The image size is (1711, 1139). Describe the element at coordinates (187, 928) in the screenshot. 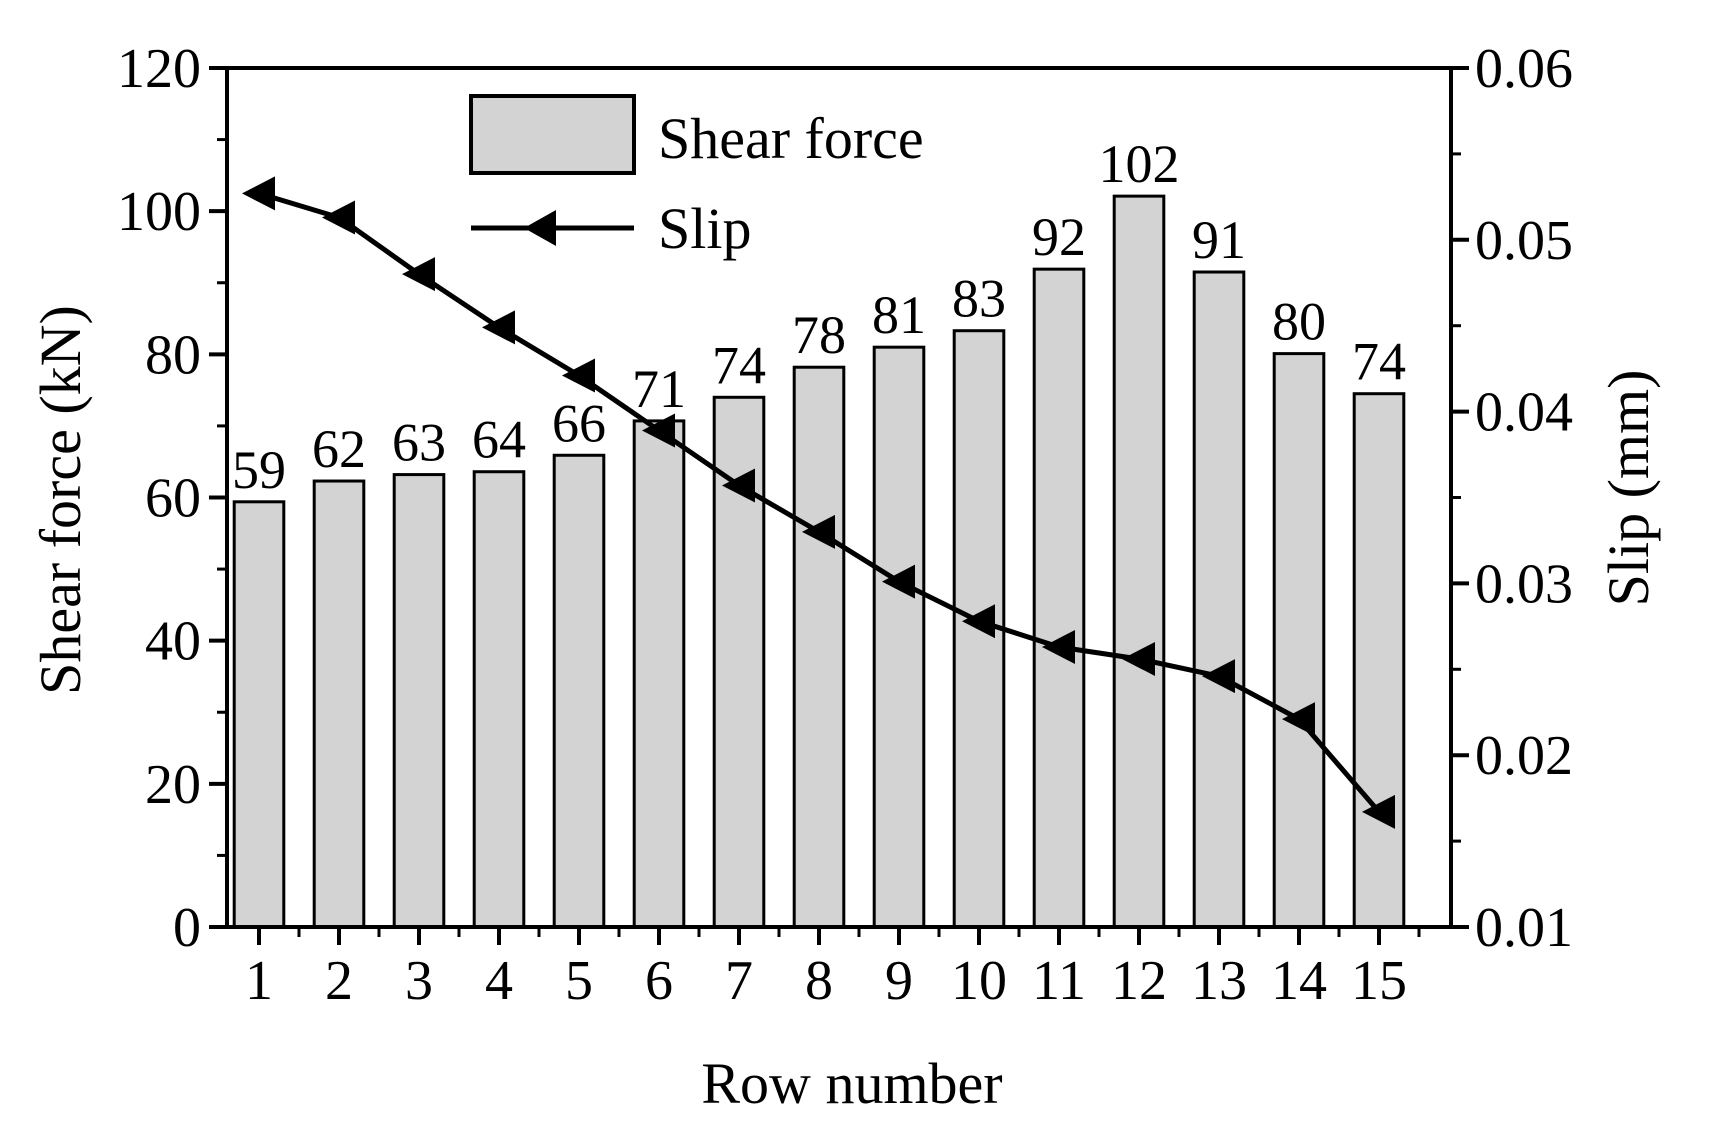

I see `y-tick-label-0: 0` at that location.